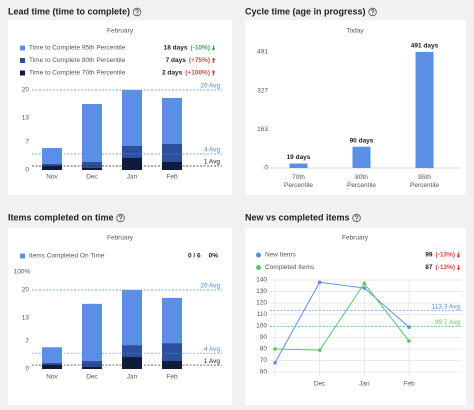 This screenshot has width=474, height=410. I want to click on legend-label: Time to Complete 70th Percentile, so click(77, 73).